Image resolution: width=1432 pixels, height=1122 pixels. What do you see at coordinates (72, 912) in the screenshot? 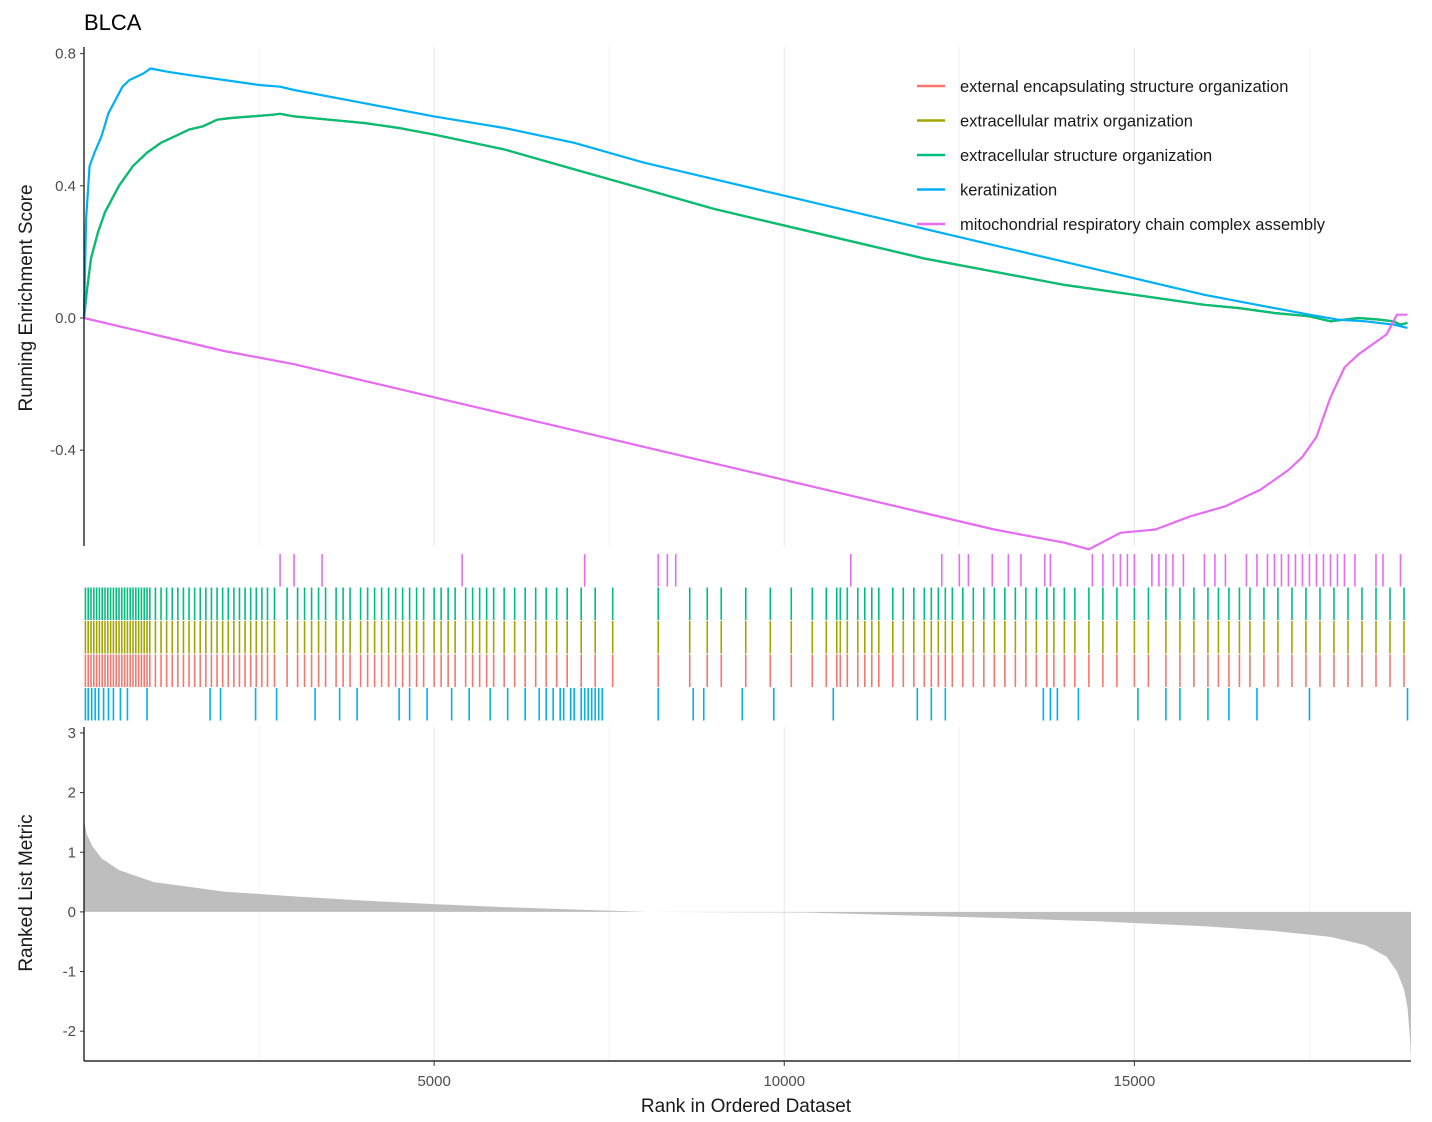
I see `y-tick-label: 0` at bounding box center [72, 912].